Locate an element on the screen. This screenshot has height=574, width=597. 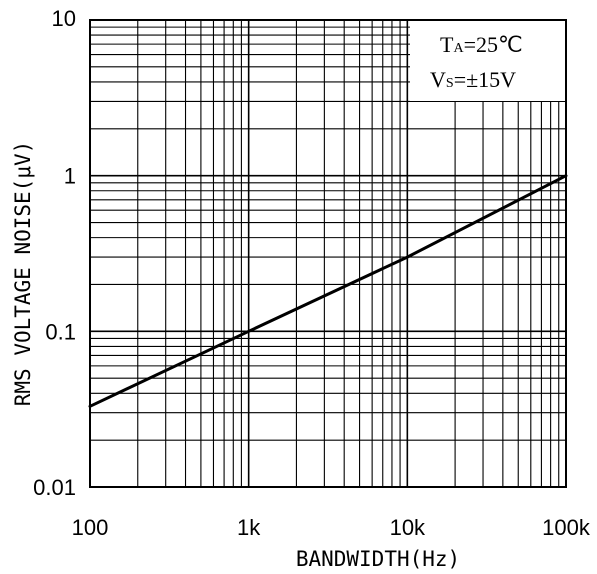
x-axis-title: BANDWIDTH(Hz) is located at coordinates (378, 559).